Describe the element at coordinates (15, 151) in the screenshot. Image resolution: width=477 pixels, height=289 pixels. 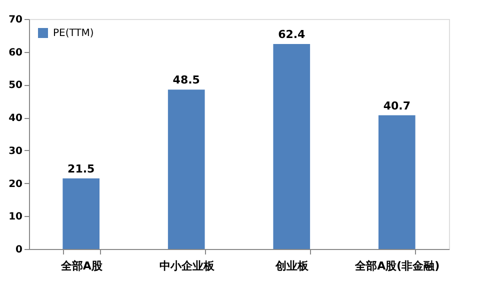
I see `y-tick-label: 30` at that location.